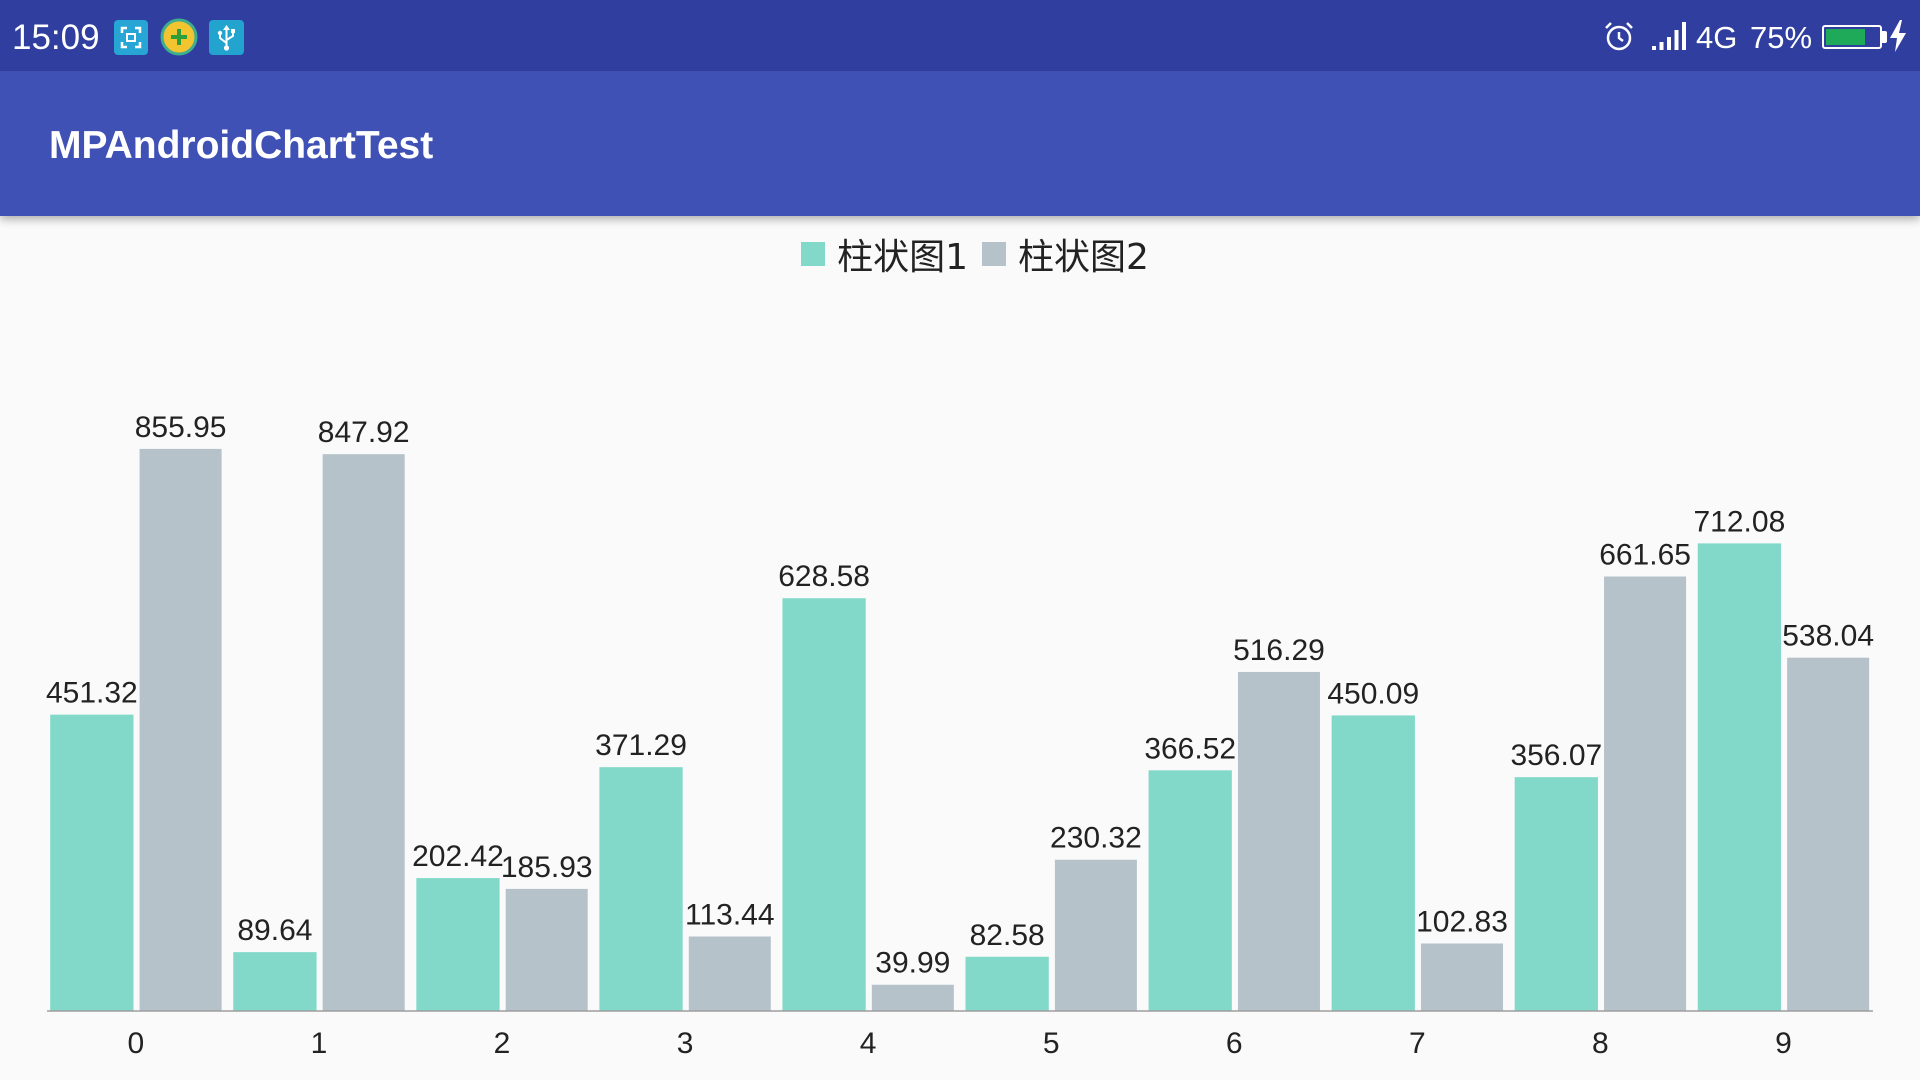  I want to click on x-tick-label-2: 2, so click(502, 1043).